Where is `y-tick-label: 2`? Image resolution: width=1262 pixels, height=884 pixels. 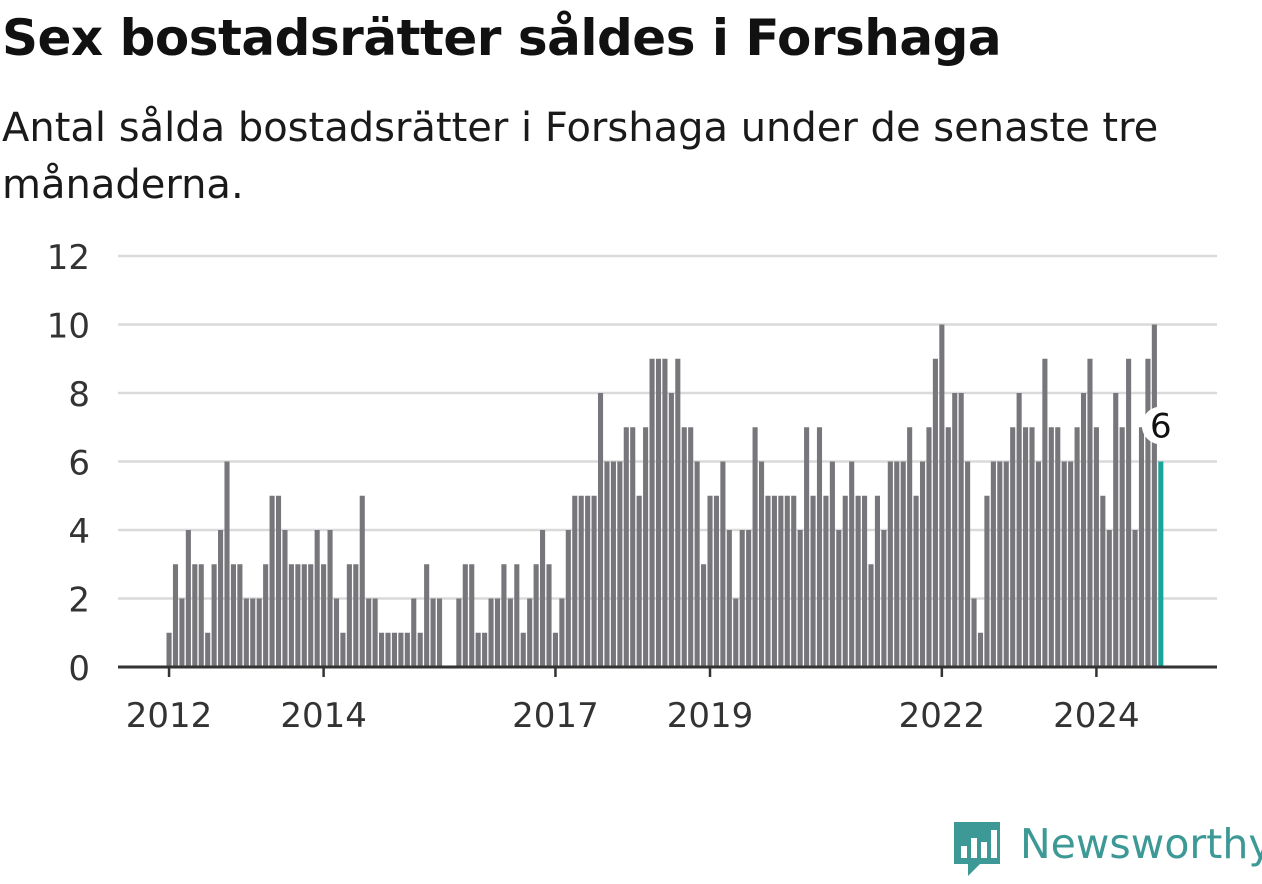
y-tick-label: 2 is located at coordinates (79, 601).